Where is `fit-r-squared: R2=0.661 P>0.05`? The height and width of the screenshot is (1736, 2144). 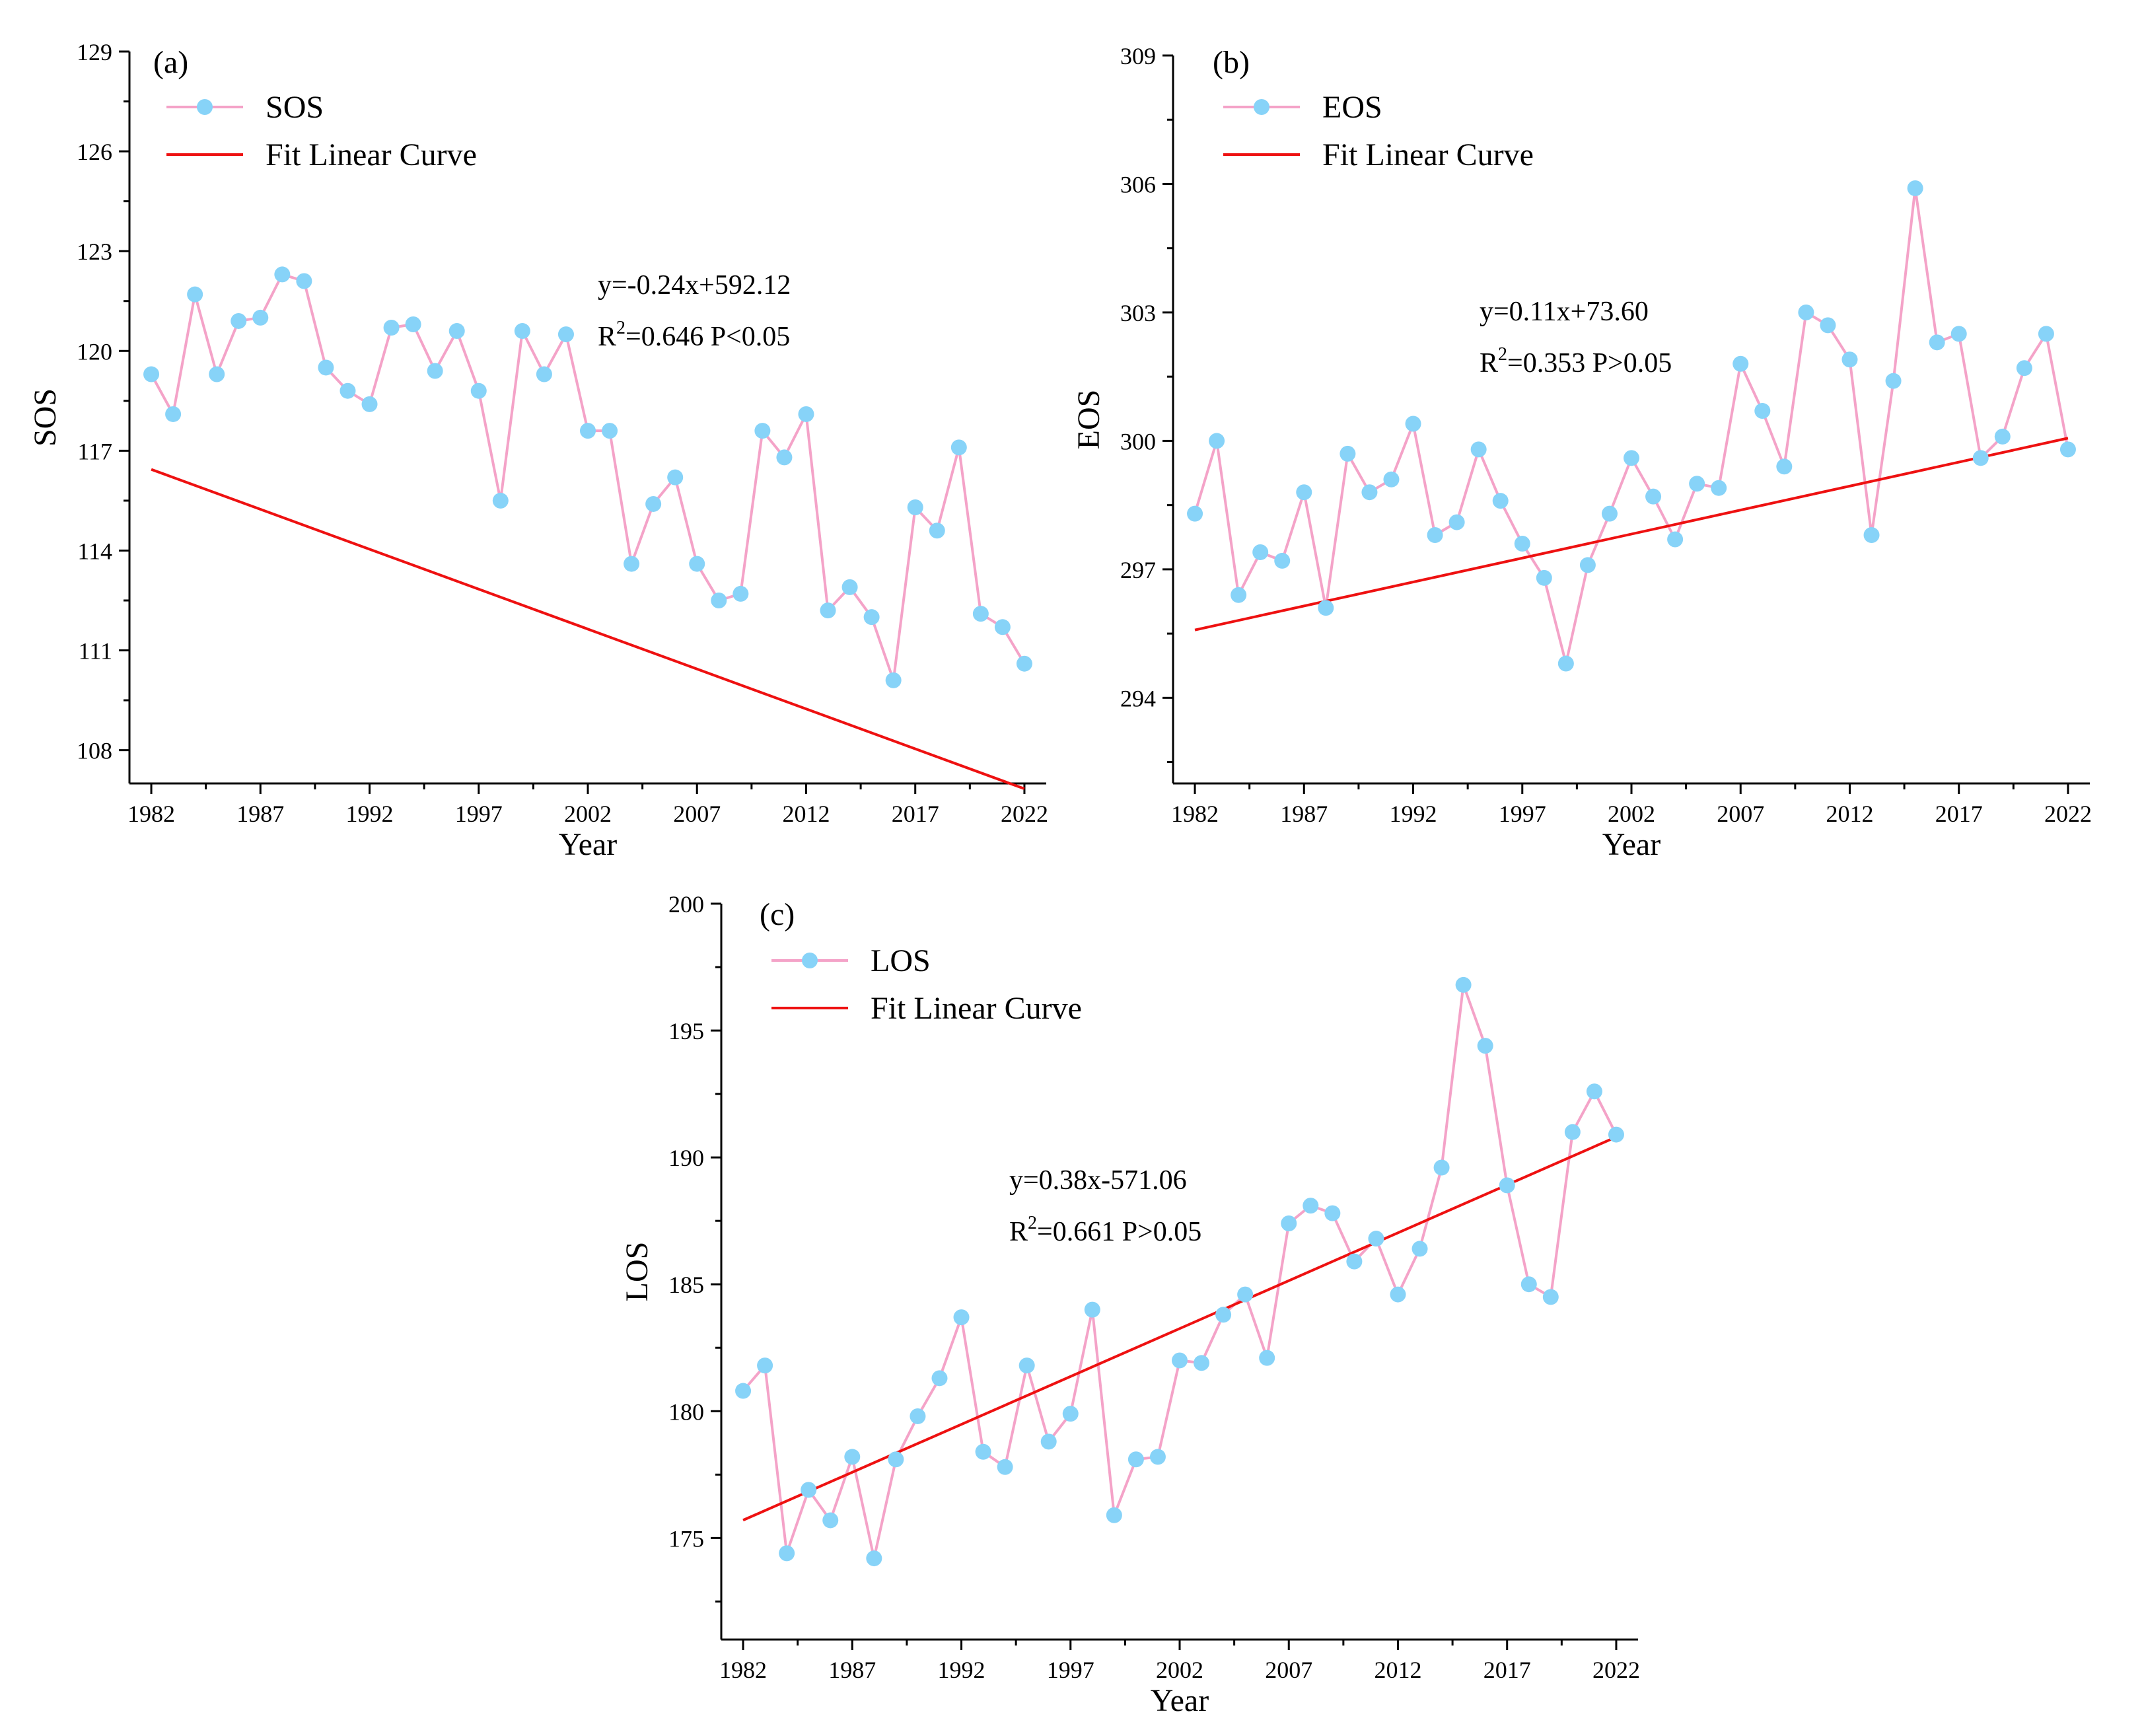 fit-r-squared: R2=0.661 P>0.05 is located at coordinates (1105, 1230).